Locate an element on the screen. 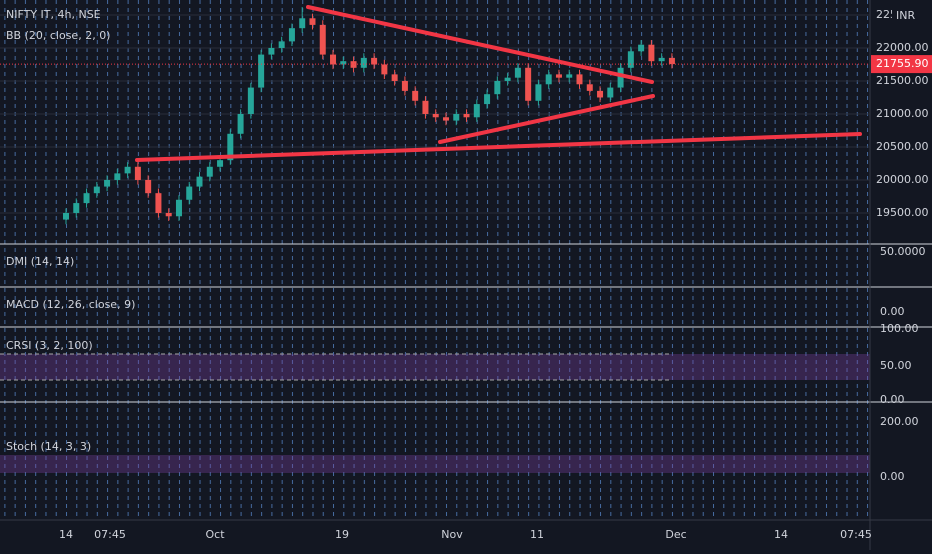  last-price-badge is located at coordinates (901, 64).